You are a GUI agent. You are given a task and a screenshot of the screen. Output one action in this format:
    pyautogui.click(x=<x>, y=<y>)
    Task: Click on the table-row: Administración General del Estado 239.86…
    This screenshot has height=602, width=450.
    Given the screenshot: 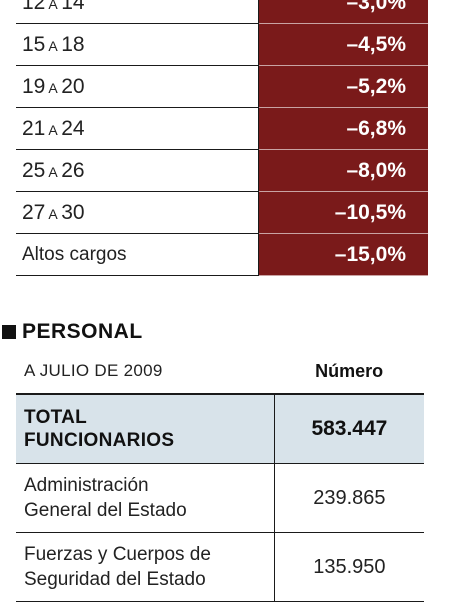 What is the action you would take?
    pyautogui.click(x=220, y=498)
    